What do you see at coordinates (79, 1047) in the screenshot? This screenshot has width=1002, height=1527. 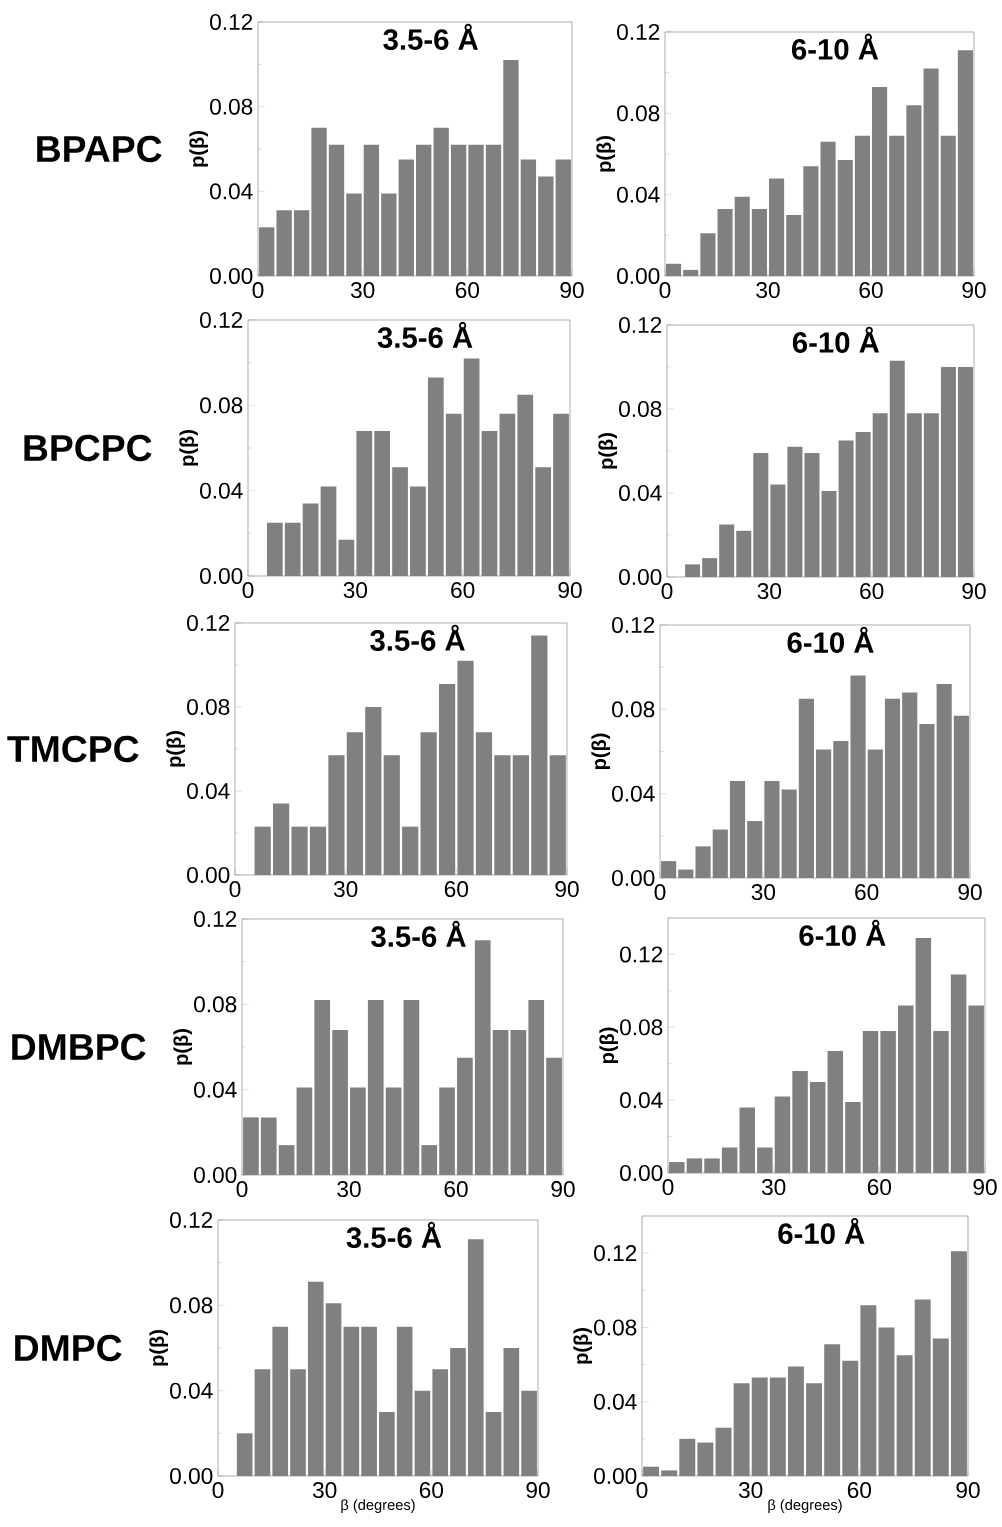 I see `text: DMBPC` at bounding box center [79, 1047].